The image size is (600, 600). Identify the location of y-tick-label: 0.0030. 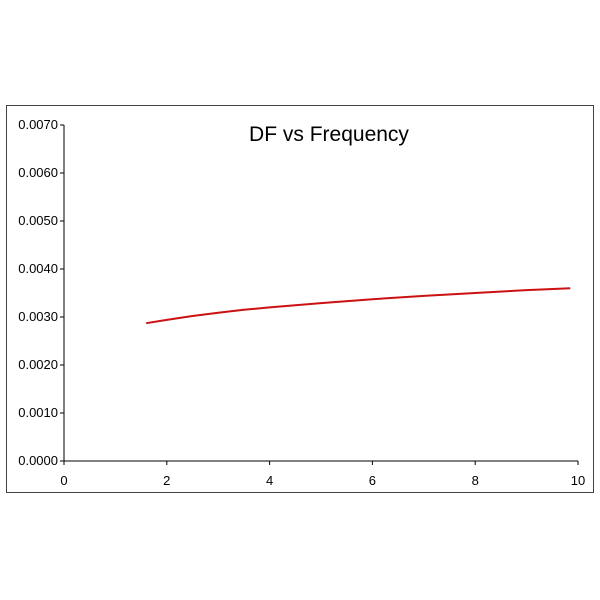
(38, 316).